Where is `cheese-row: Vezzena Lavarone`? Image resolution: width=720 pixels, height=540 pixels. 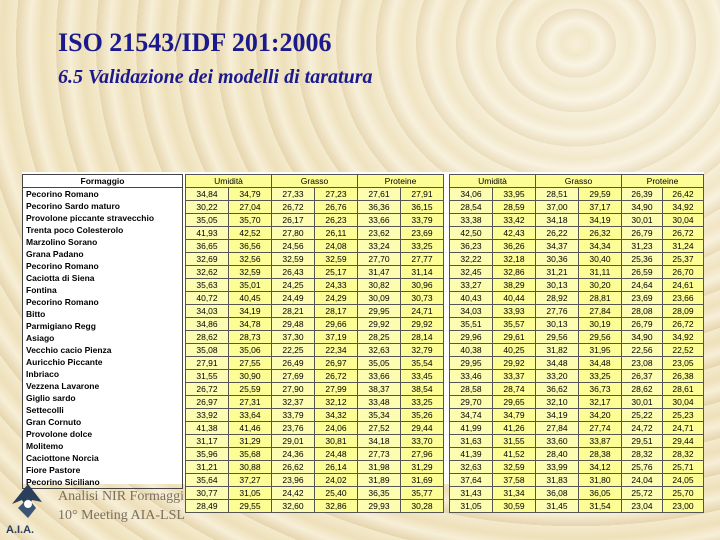
cheese-row: Vezzena Lavarone is located at coordinates (102, 386).